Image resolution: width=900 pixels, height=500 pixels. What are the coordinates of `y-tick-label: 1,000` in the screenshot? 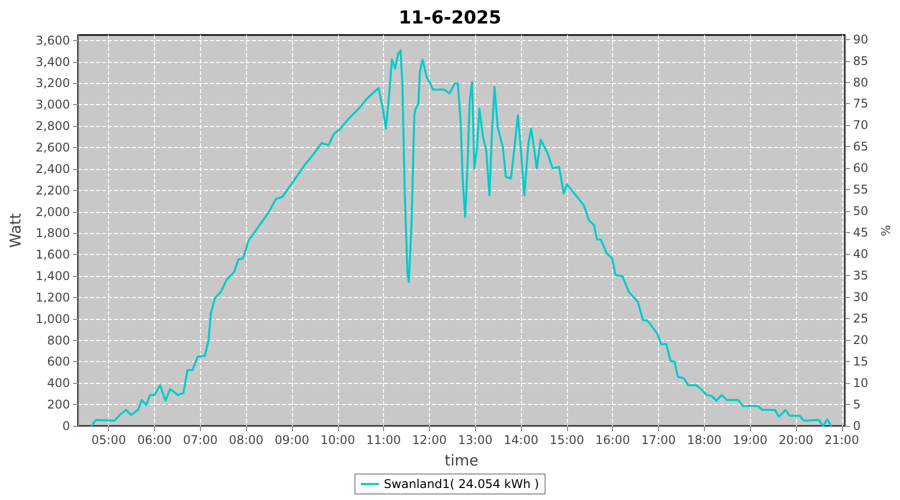 It's located at (53, 319).